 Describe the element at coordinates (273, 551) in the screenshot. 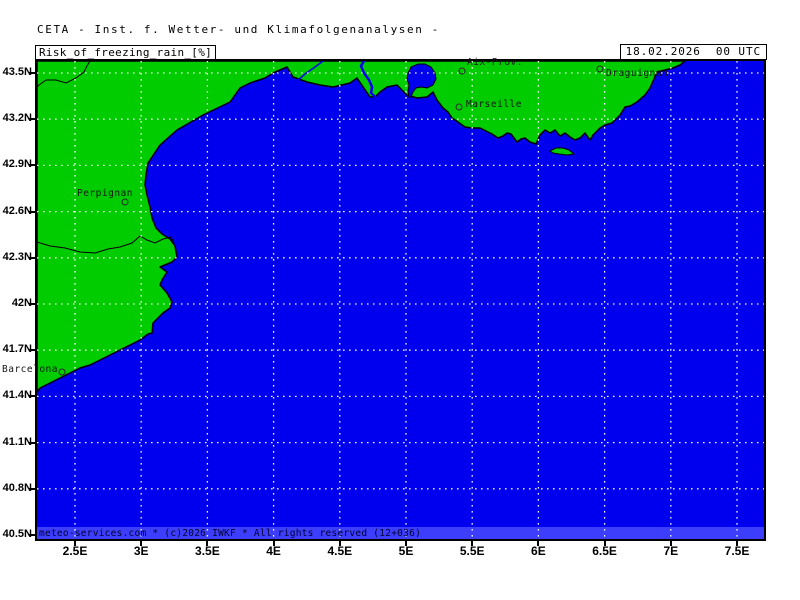

I see `lon-tick-label: 4E` at that location.